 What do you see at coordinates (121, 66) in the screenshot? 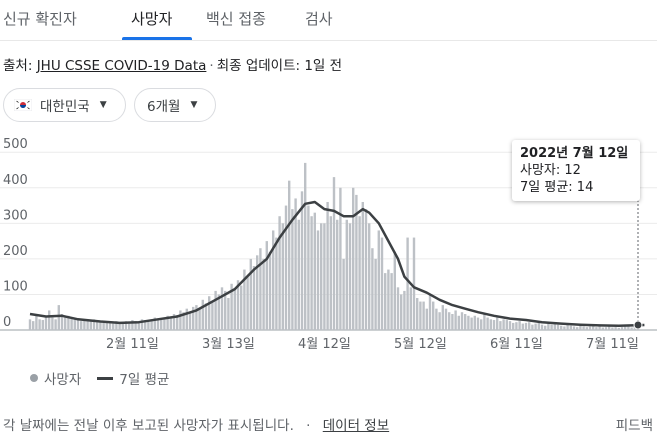
I see `source-link: JHU CSSE COVID-19 Data` at bounding box center [121, 66].